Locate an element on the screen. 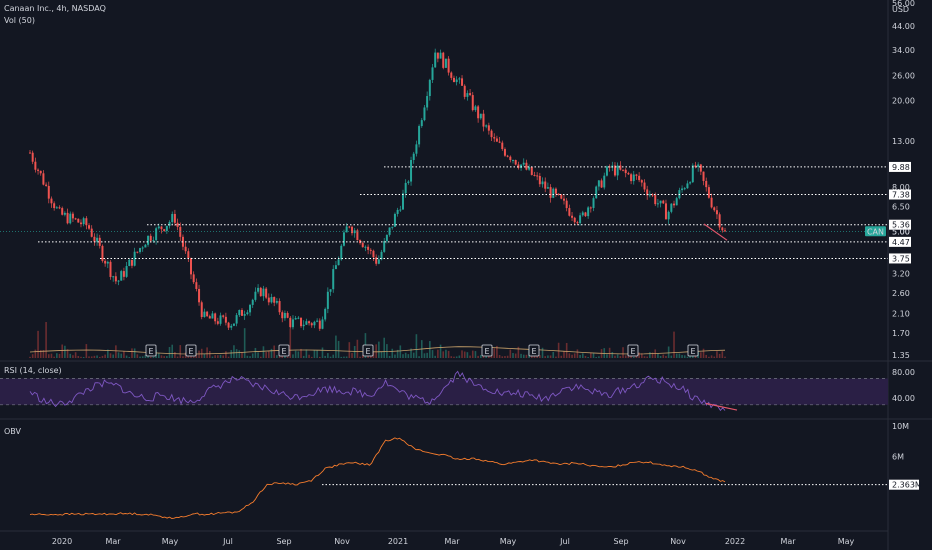 The height and width of the screenshot is (550, 932). volume-label: Vol (50) is located at coordinates (19, 20).